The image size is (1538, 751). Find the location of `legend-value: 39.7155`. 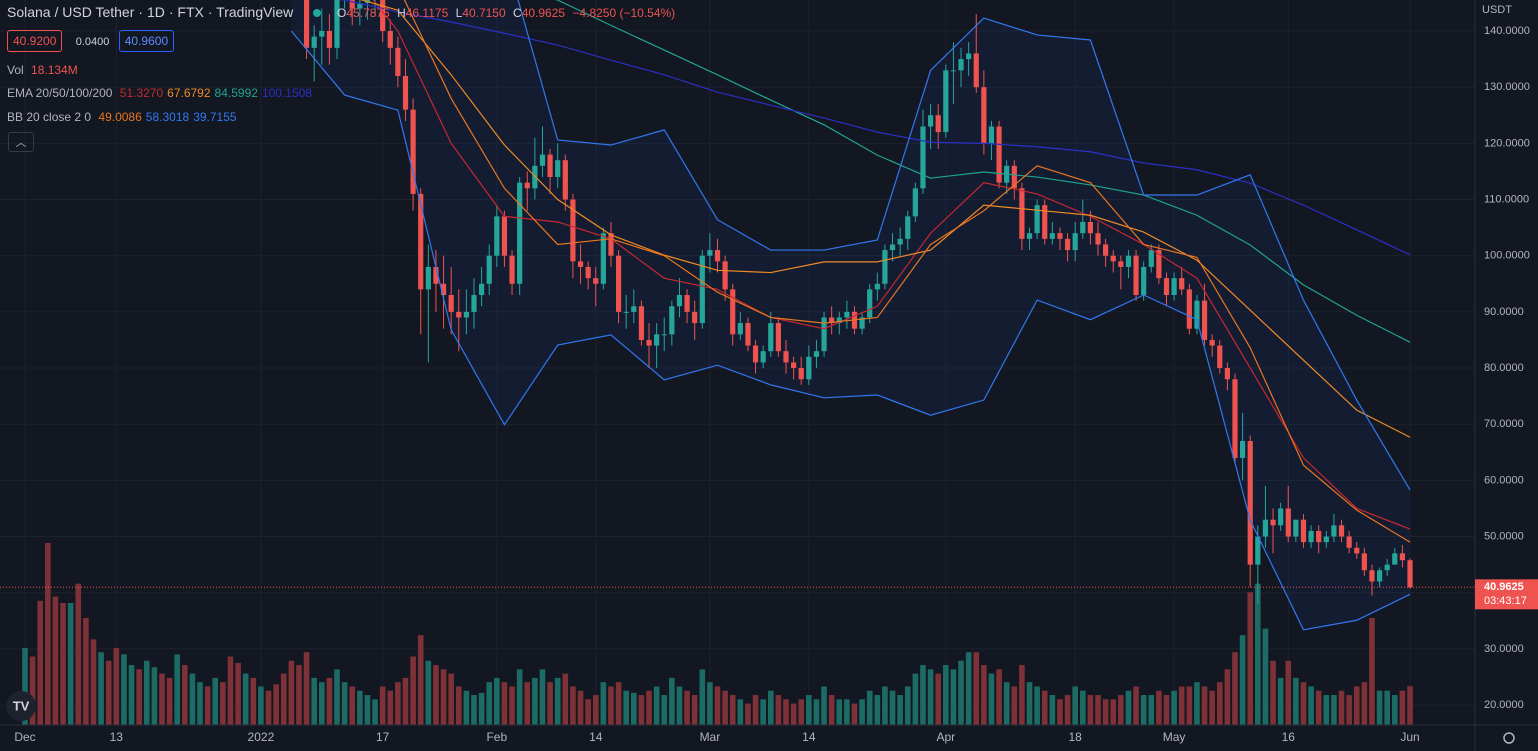

legend-value: 39.7155 is located at coordinates (215, 117).